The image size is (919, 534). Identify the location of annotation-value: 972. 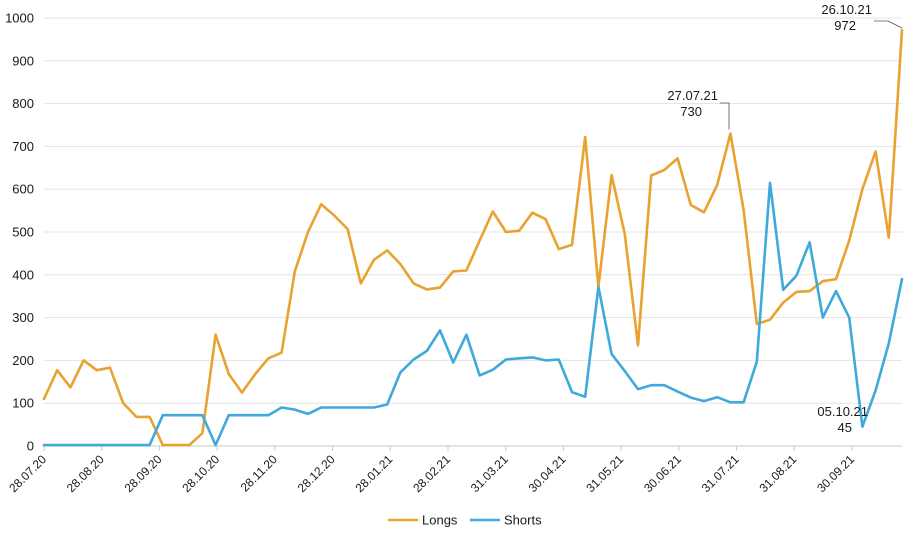
(845, 25).